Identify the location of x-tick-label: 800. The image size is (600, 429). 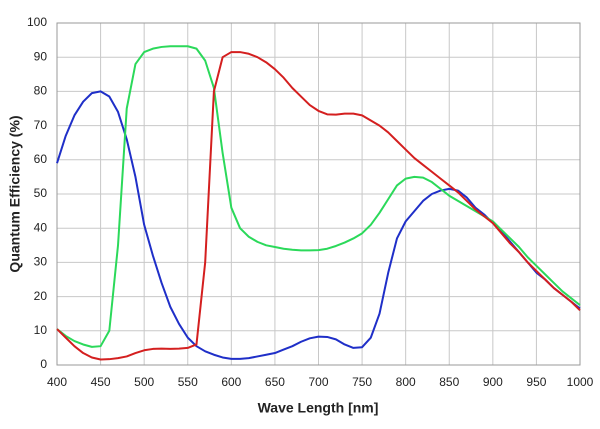
(406, 382).